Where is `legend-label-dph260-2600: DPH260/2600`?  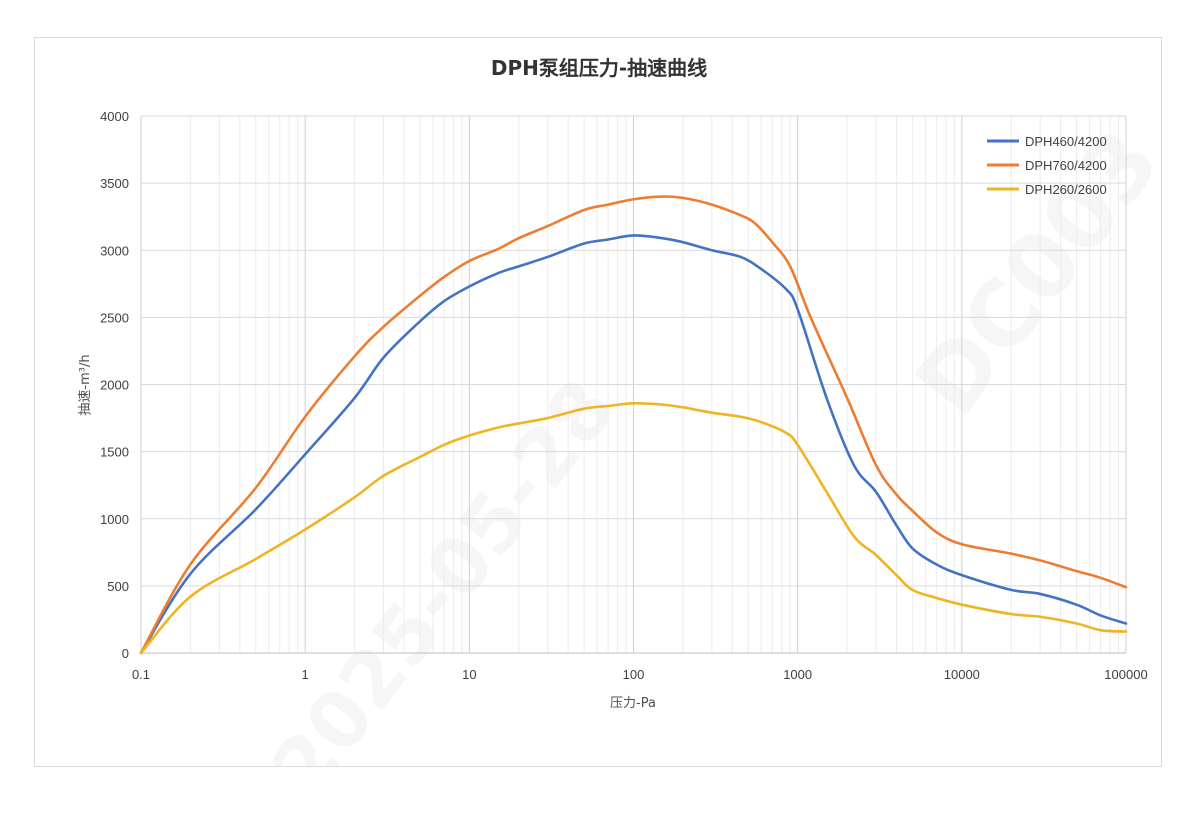 legend-label-dph260-2600: DPH260/2600 is located at coordinates (1066, 189).